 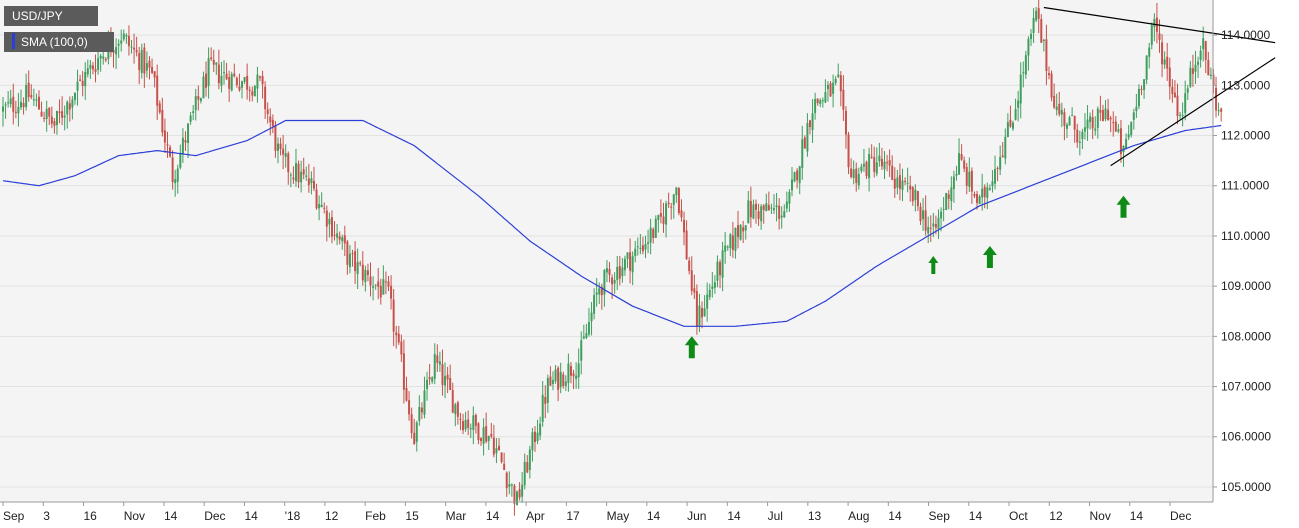 I want to click on symbol-legend: USD/JPY, so click(x=51, y=16).